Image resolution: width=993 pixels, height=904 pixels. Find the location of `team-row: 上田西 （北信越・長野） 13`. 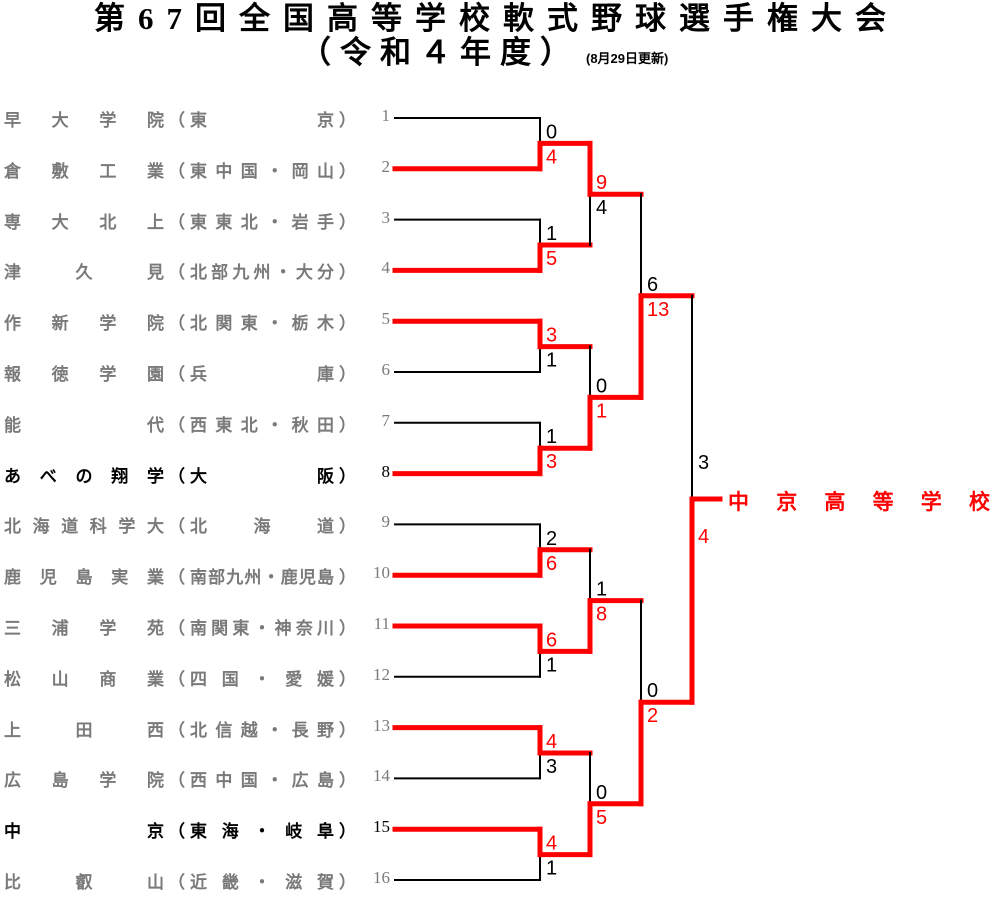

team-row: 上田西 （北信越・長野） 13 is located at coordinates (197, 728).